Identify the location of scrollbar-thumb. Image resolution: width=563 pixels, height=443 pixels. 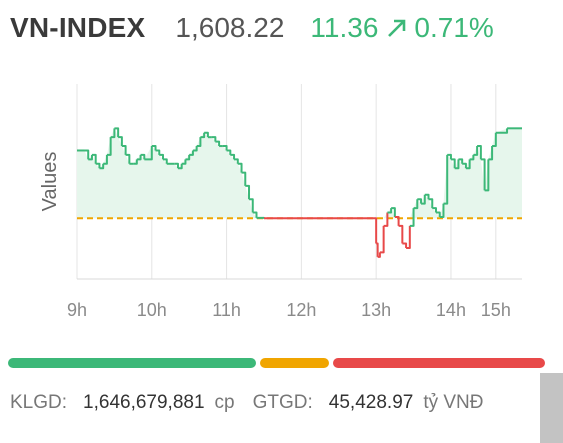
(551, 408).